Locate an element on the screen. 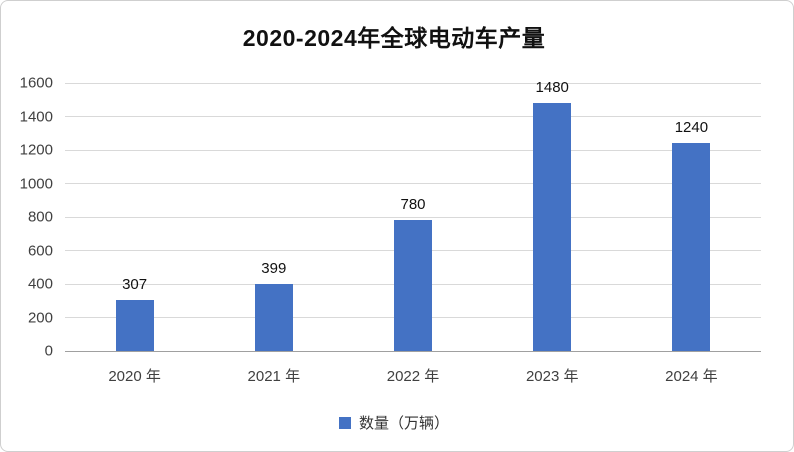  y-axis: 0 200 400 600 800 1000 1200 1400 1600 is located at coordinates (39, 217).